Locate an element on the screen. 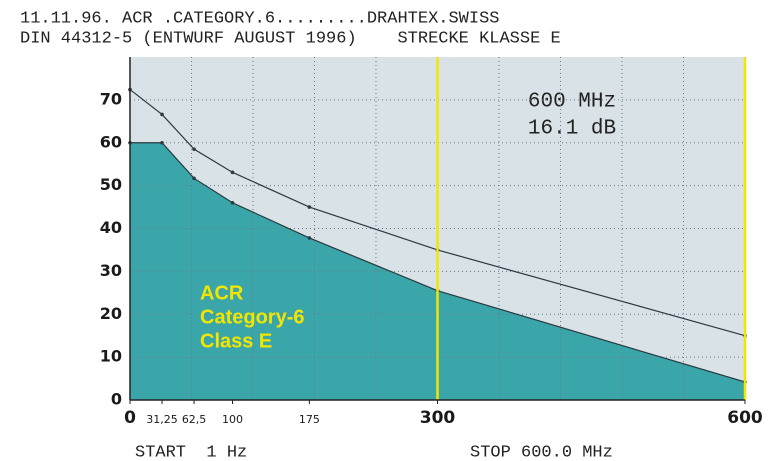 The image size is (774, 461). y-tick-label: 70 is located at coordinates (111, 98).